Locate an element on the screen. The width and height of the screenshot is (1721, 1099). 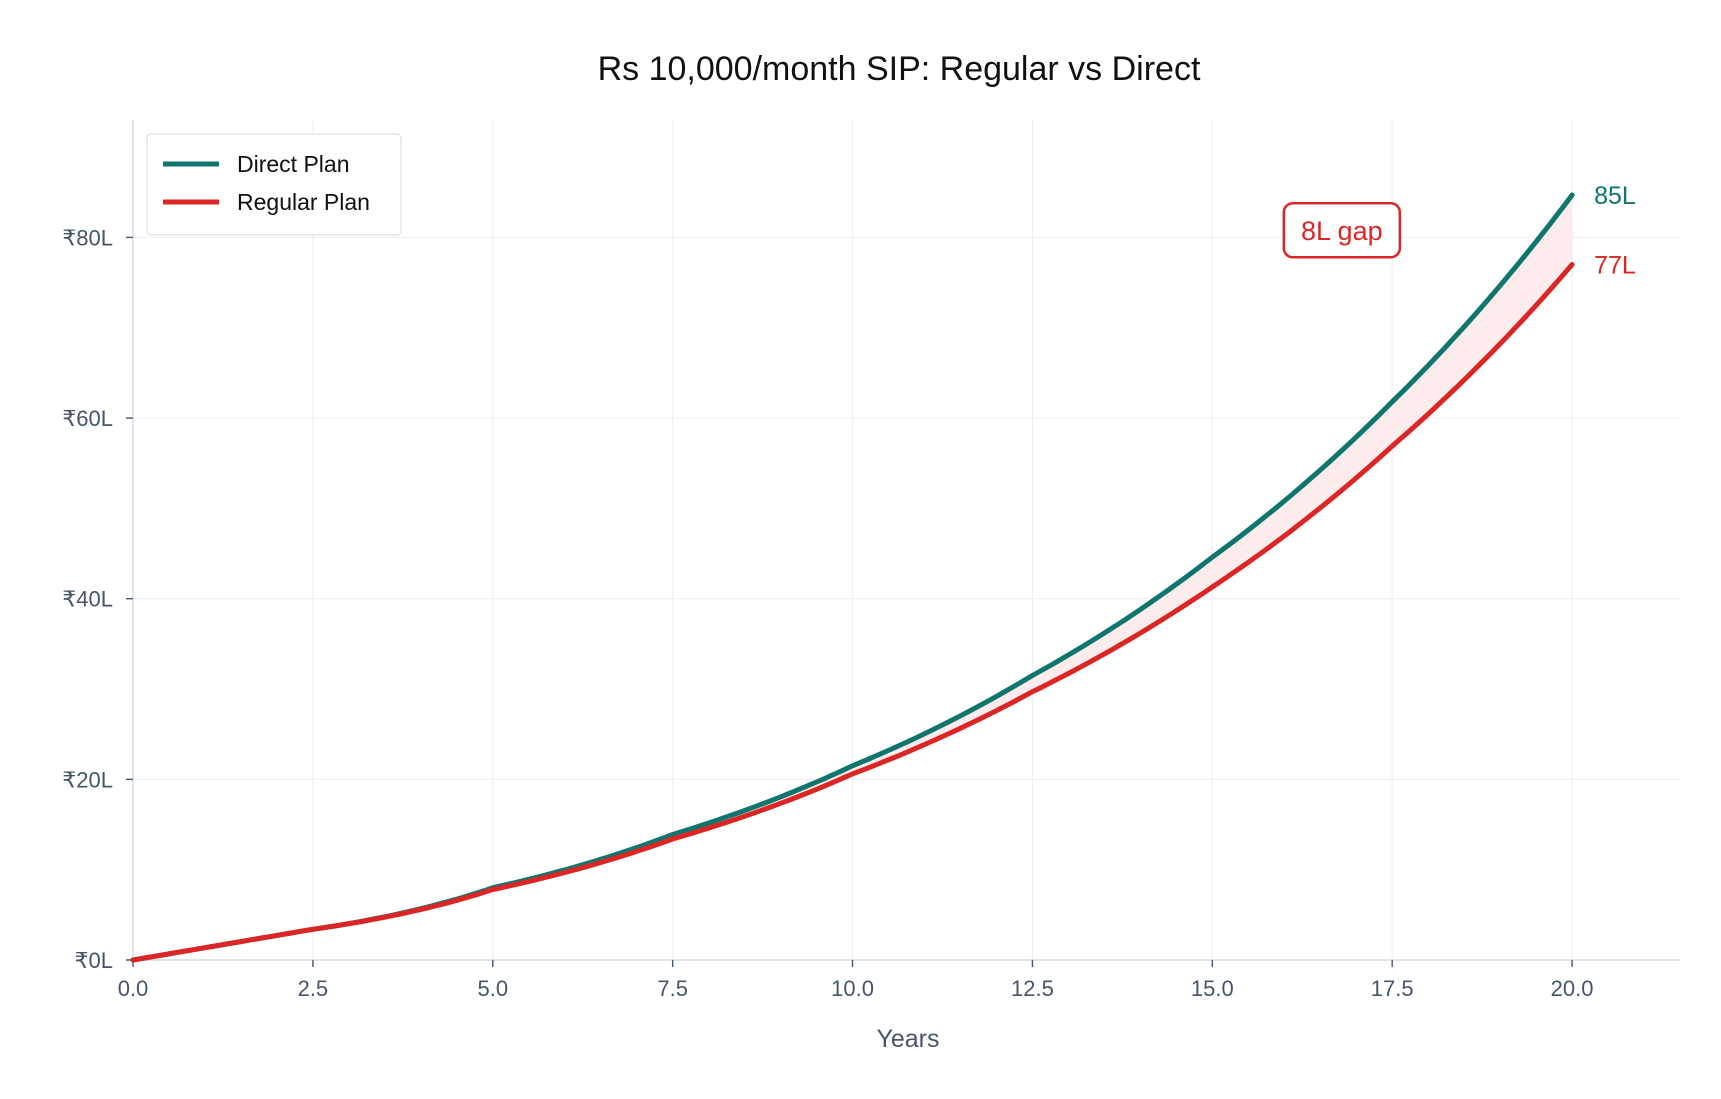
end-labels: 85L 77L is located at coordinates (1615, 231).